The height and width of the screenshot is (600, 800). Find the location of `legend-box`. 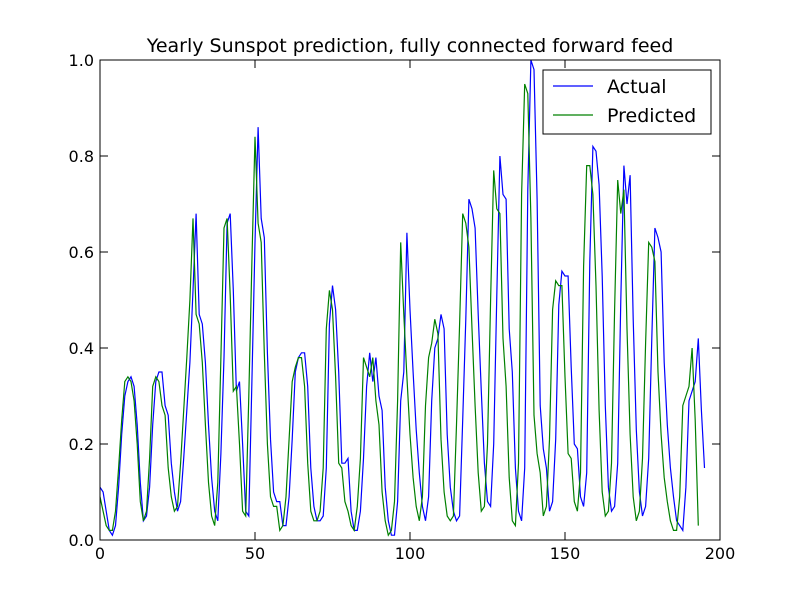

legend-box is located at coordinates (627, 102).